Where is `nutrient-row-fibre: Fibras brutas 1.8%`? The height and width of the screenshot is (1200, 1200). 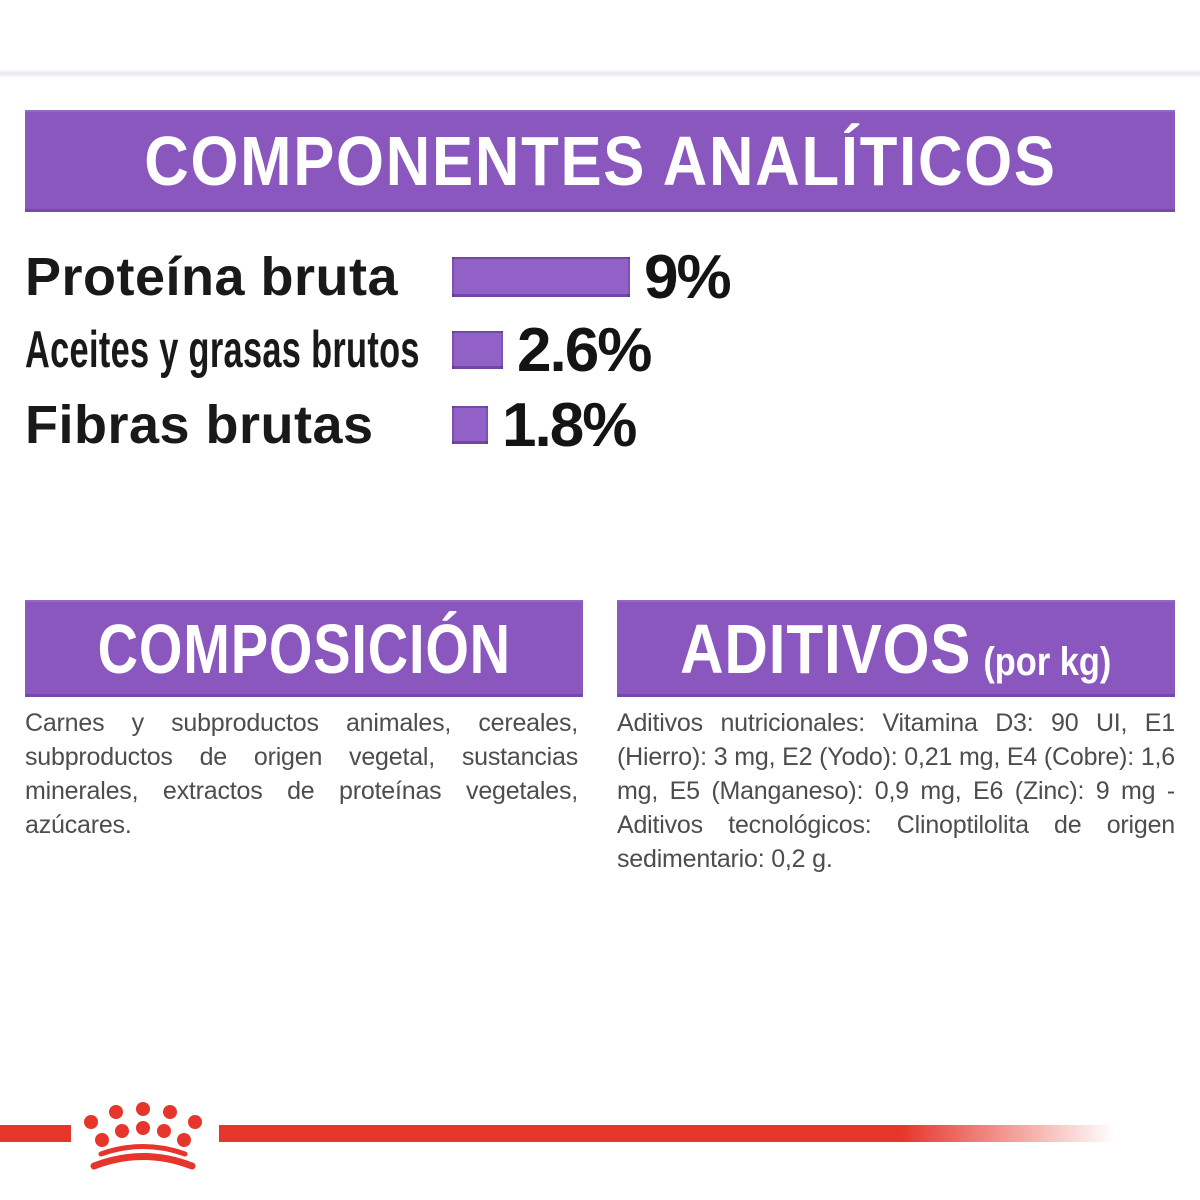
nutrient-row-fibre: Fibras brutas 1.8% is located at coordinates (331, 425).